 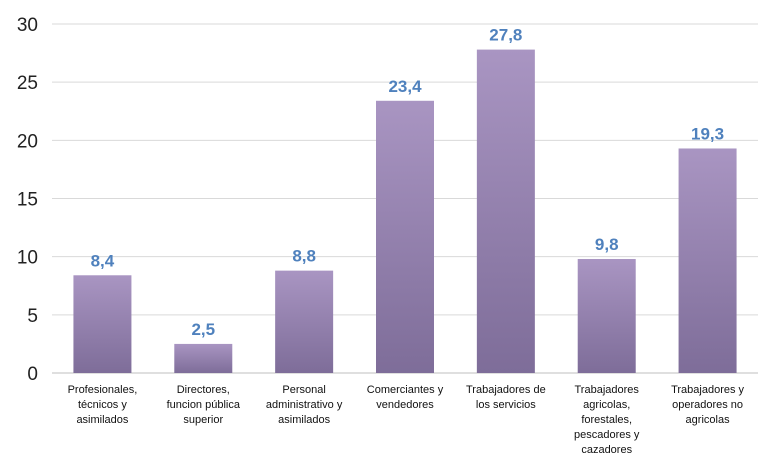 I want to click on x-tick-label: Comerciantes y vendedores, so click(x=405, y=397).